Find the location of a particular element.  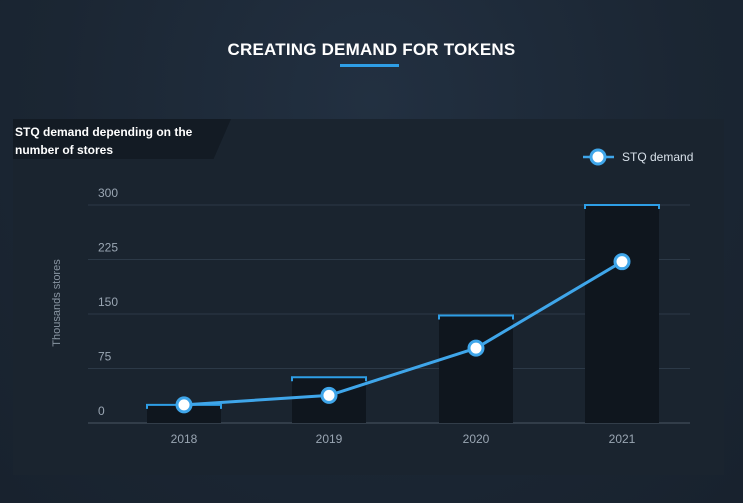

legend: STQ demand is located at coordinates (638, 157).